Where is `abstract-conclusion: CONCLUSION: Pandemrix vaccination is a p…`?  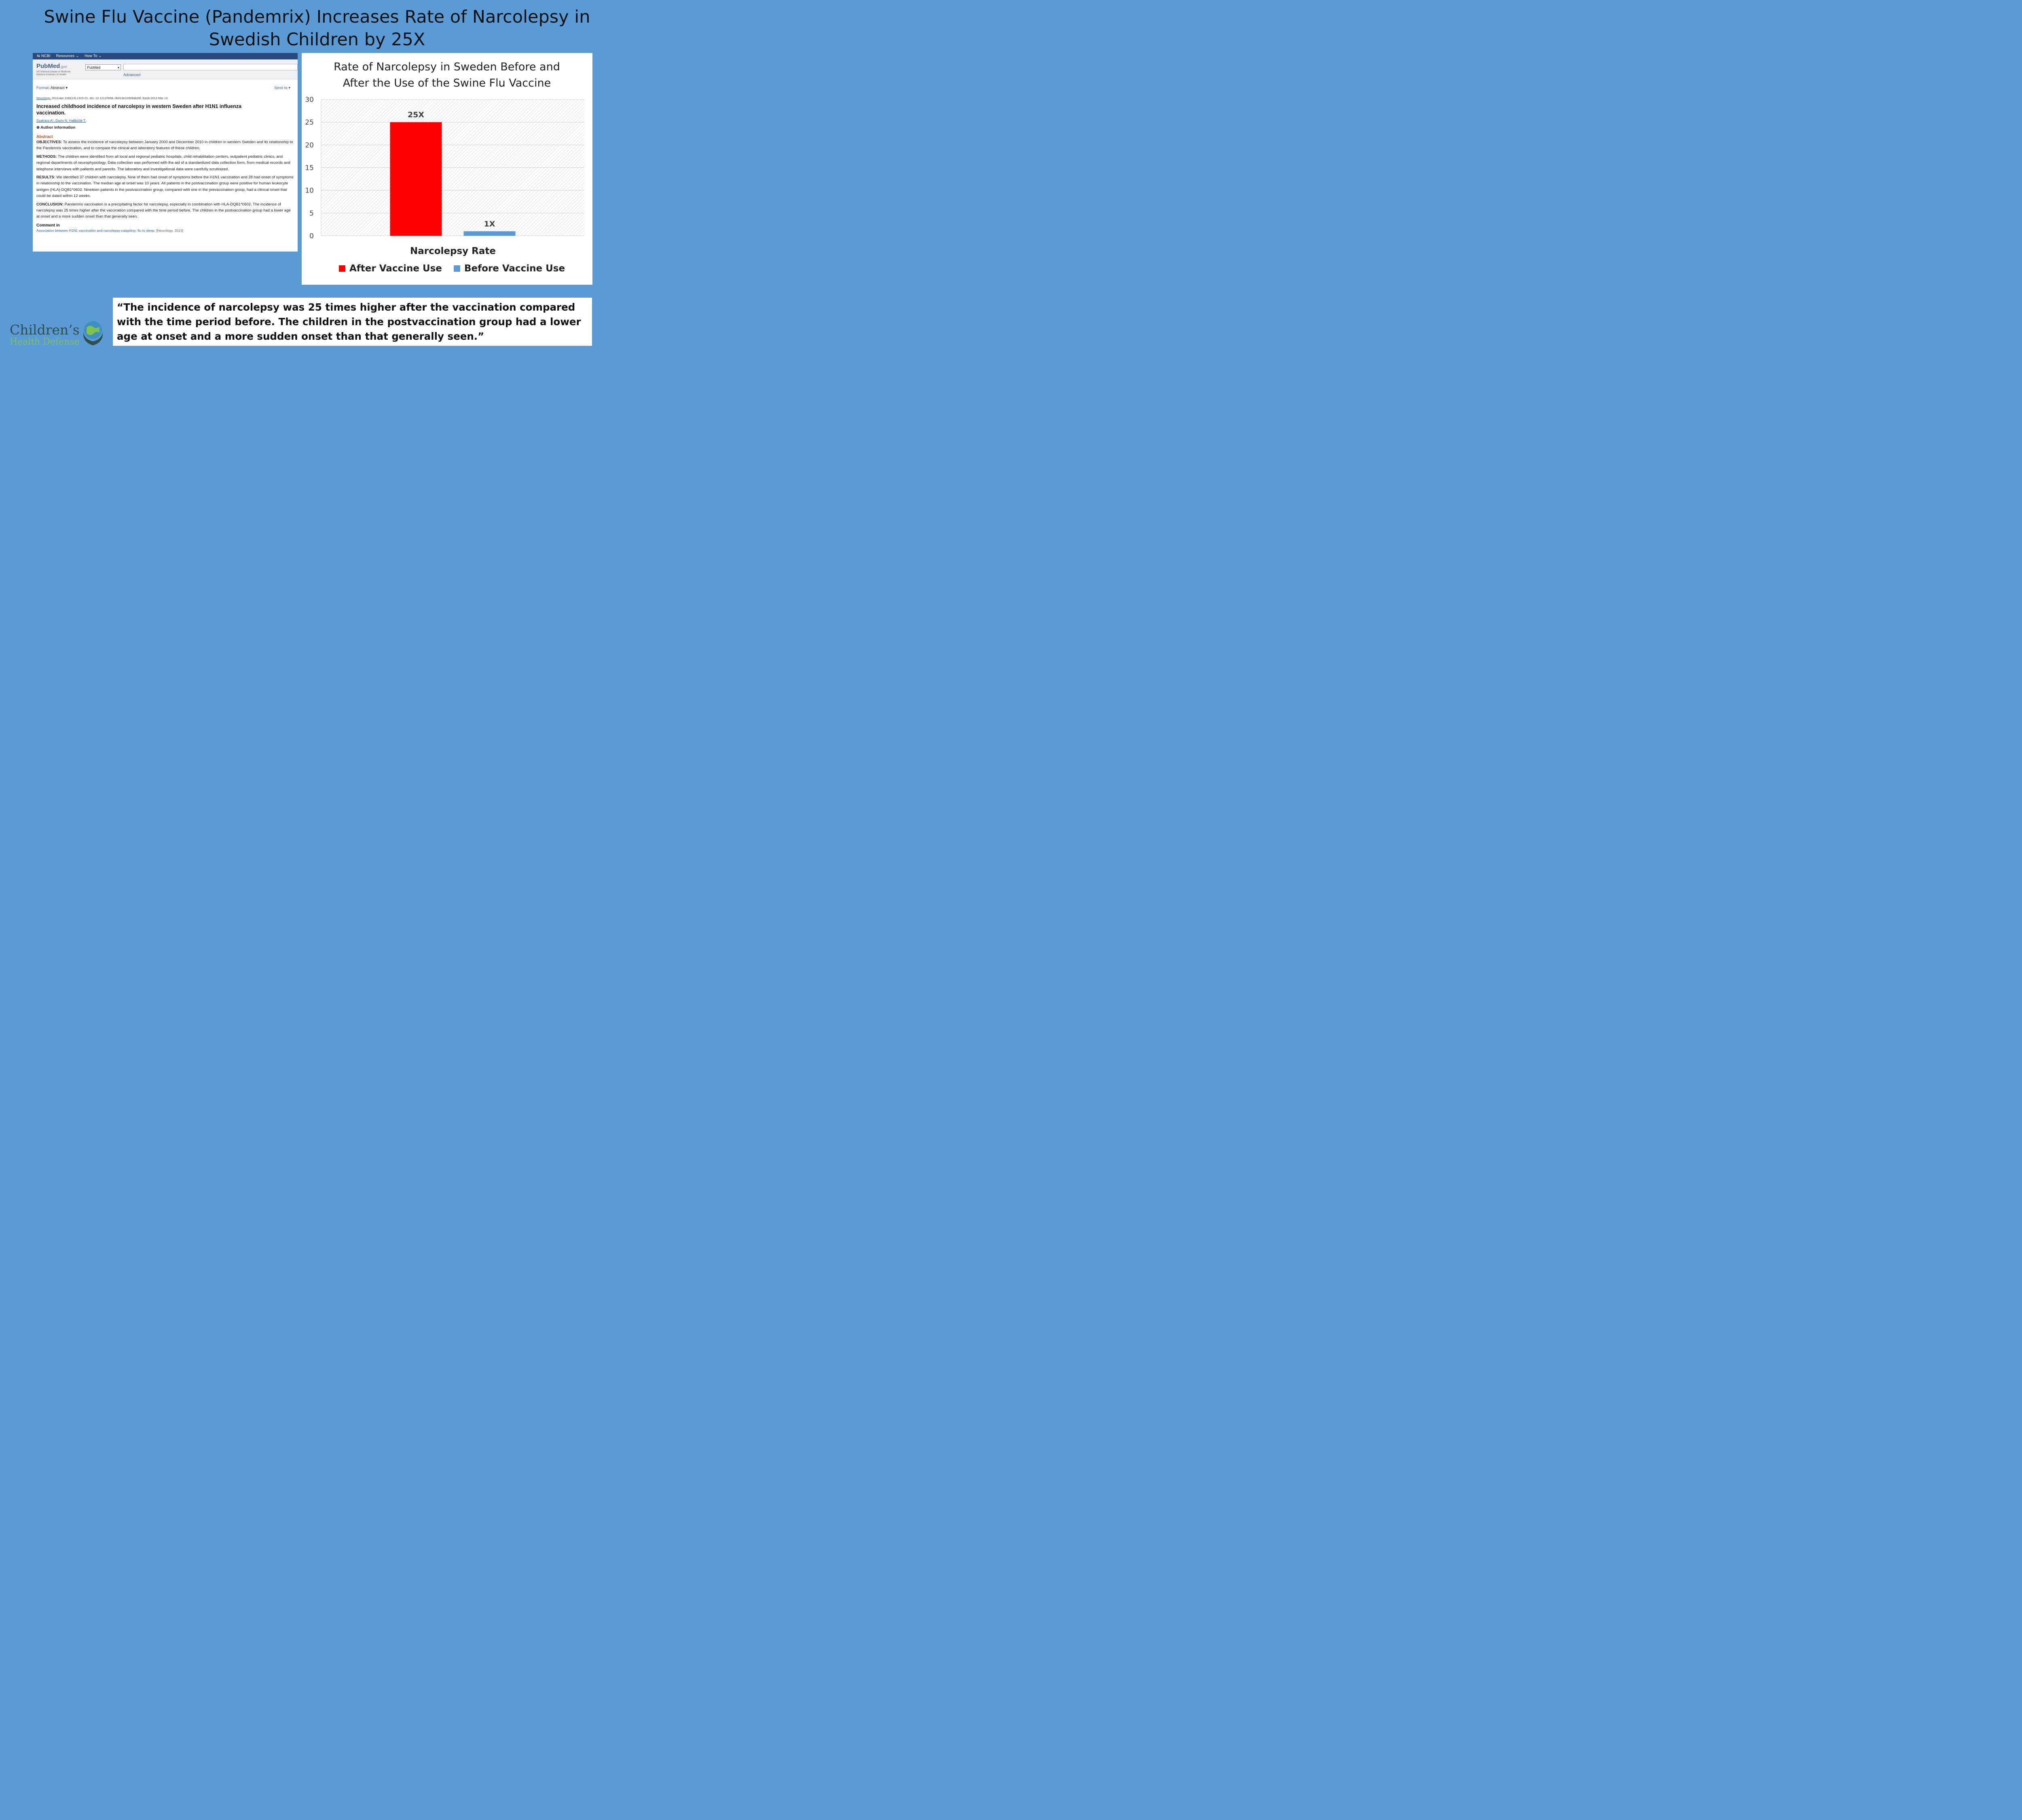 abstract-conclusion: CONCLUSION: Pandemrix vaccination is a p… is located at coordinates (165, 210).